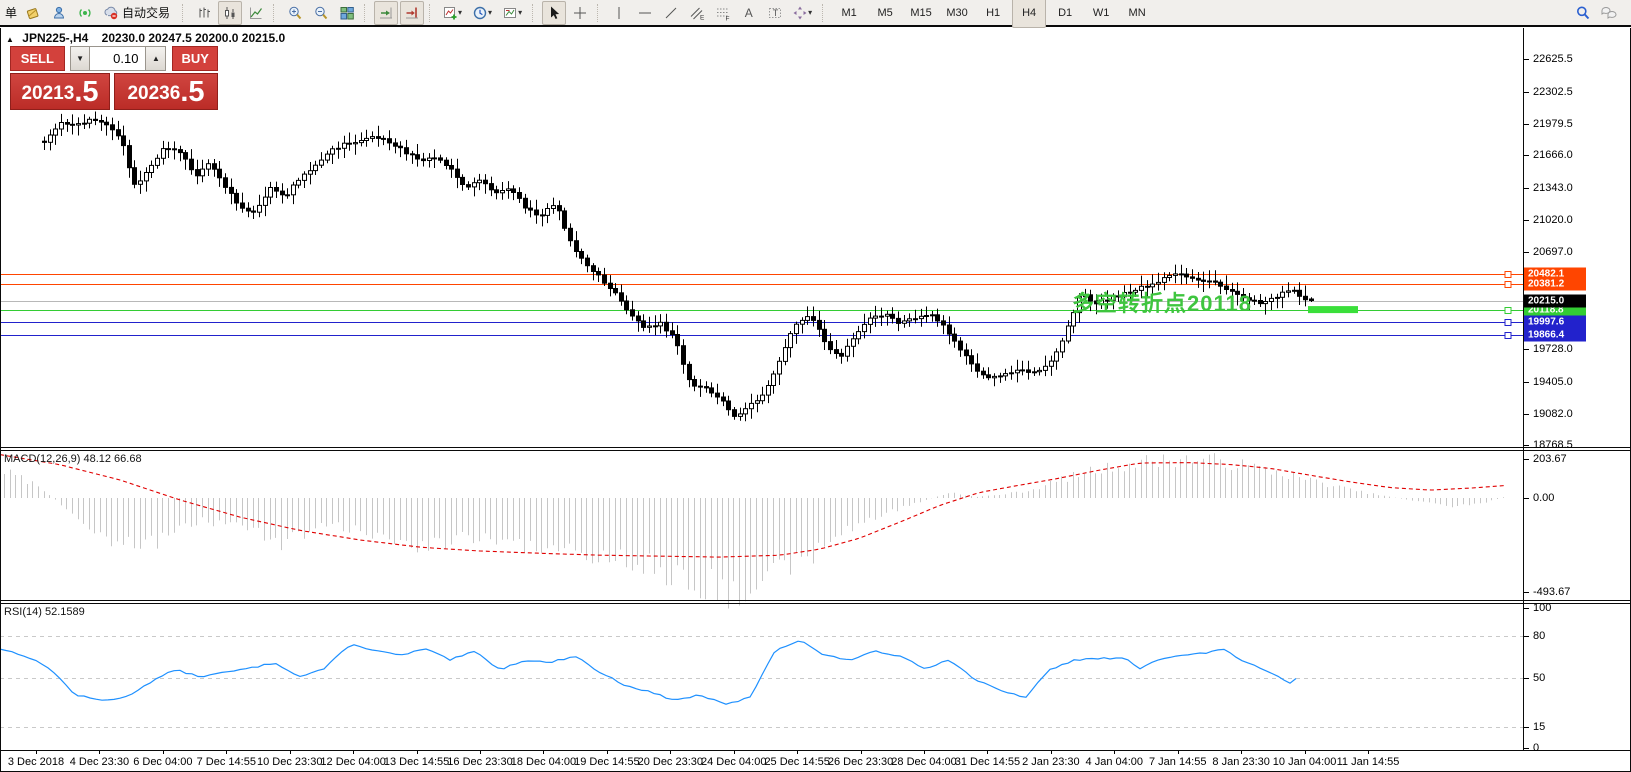  I want to click on order-book-button, so click(33, 13).